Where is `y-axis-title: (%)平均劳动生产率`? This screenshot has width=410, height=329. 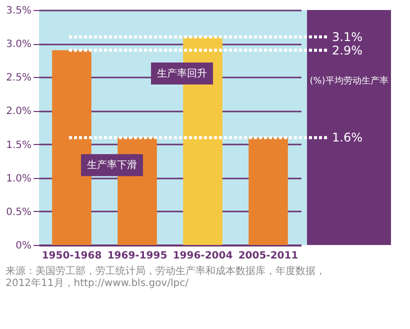
y-axis-title: (%)平均劳动生产率 is located at coordinates (349, 81).